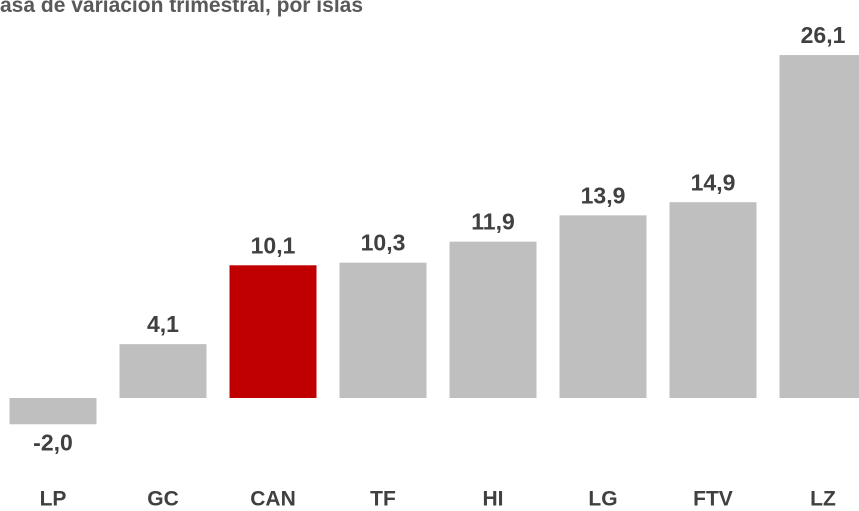  Describe the element at coordinates (493, 222) in the screenshot. I see `value-label: 11,9` at that location.